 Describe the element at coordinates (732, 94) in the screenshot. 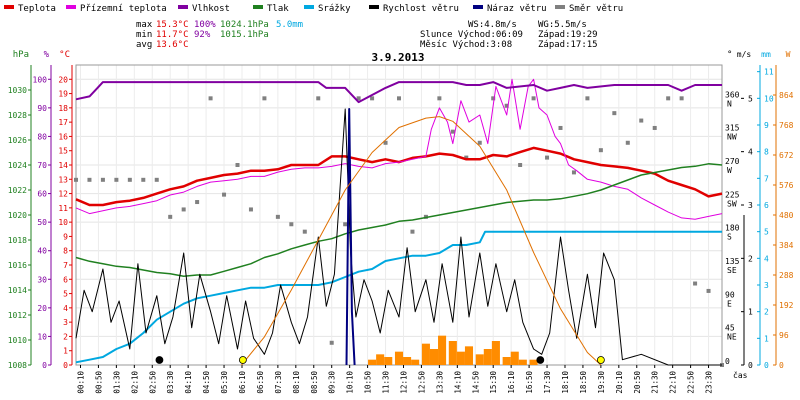

I see `axis-label-dir-8: 360` at that location.